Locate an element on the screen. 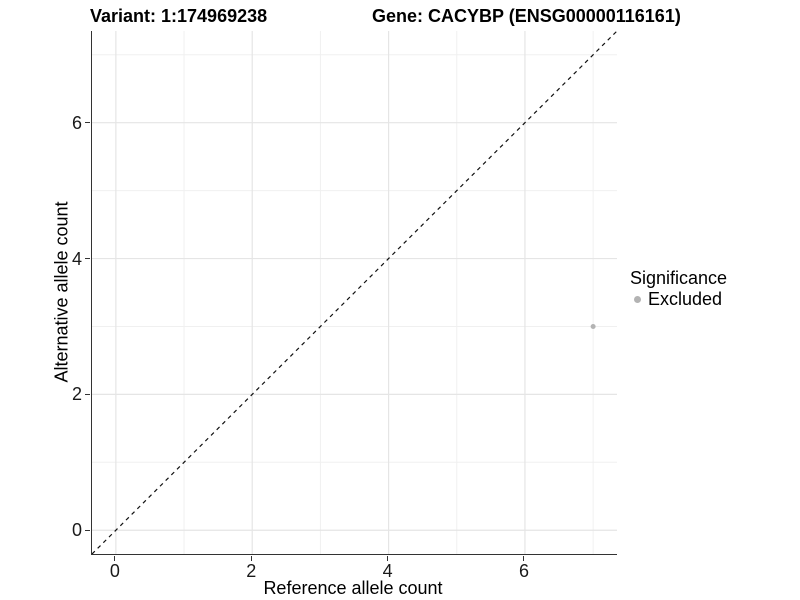 Image resolution: width=800 pixels, height=600 pixels. y-tick-label: 2 is located at coordinates (76, 394).